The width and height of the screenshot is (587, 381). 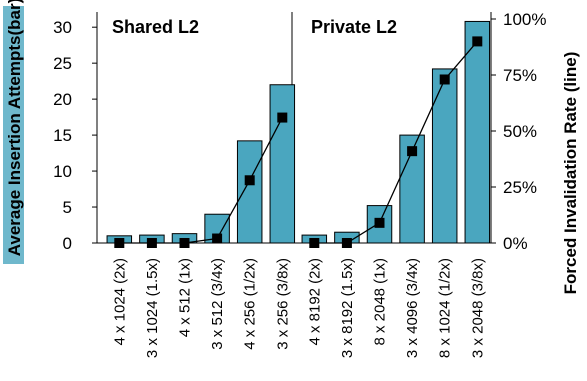 I want to click on category-label: 8 x 1024 (1/2x), so click(x=445, y=308).